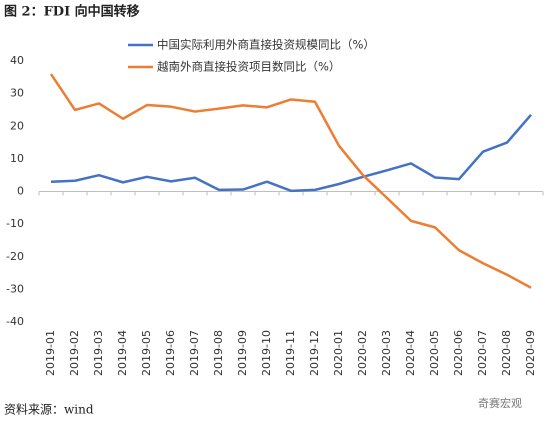  I want to click on x-tick-label: 2020-07, so click(482, 353).